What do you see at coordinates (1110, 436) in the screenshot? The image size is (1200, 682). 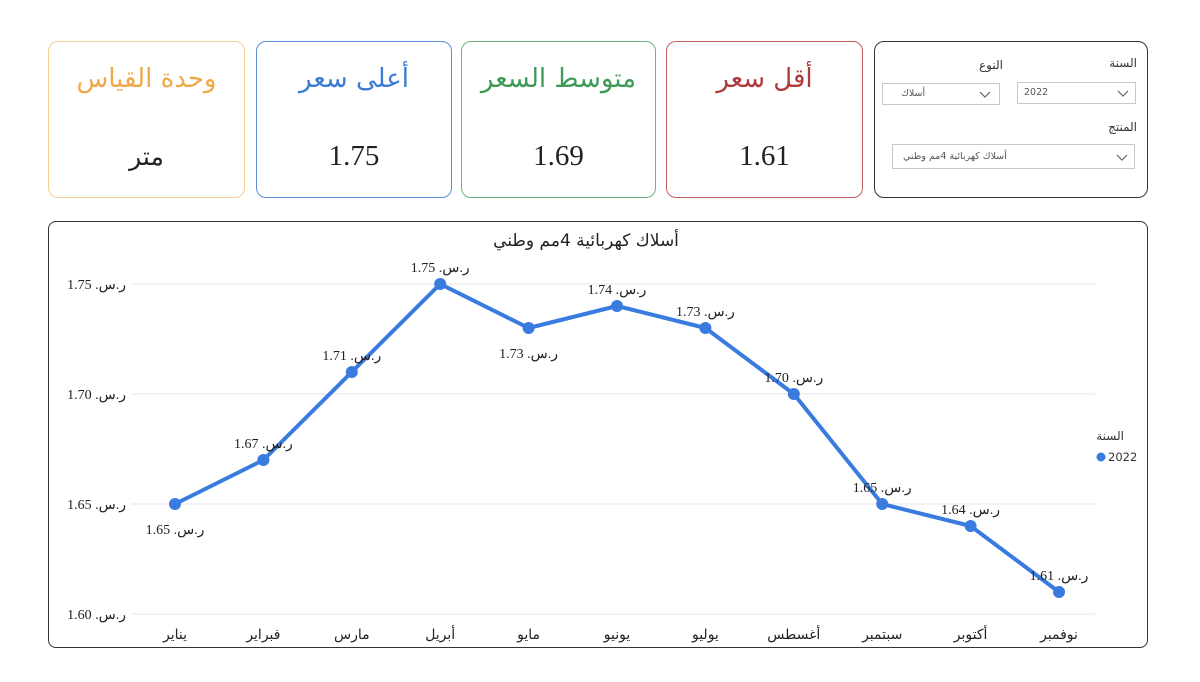 I see `legend-title: السنة` at bounding box center [1110, 436].